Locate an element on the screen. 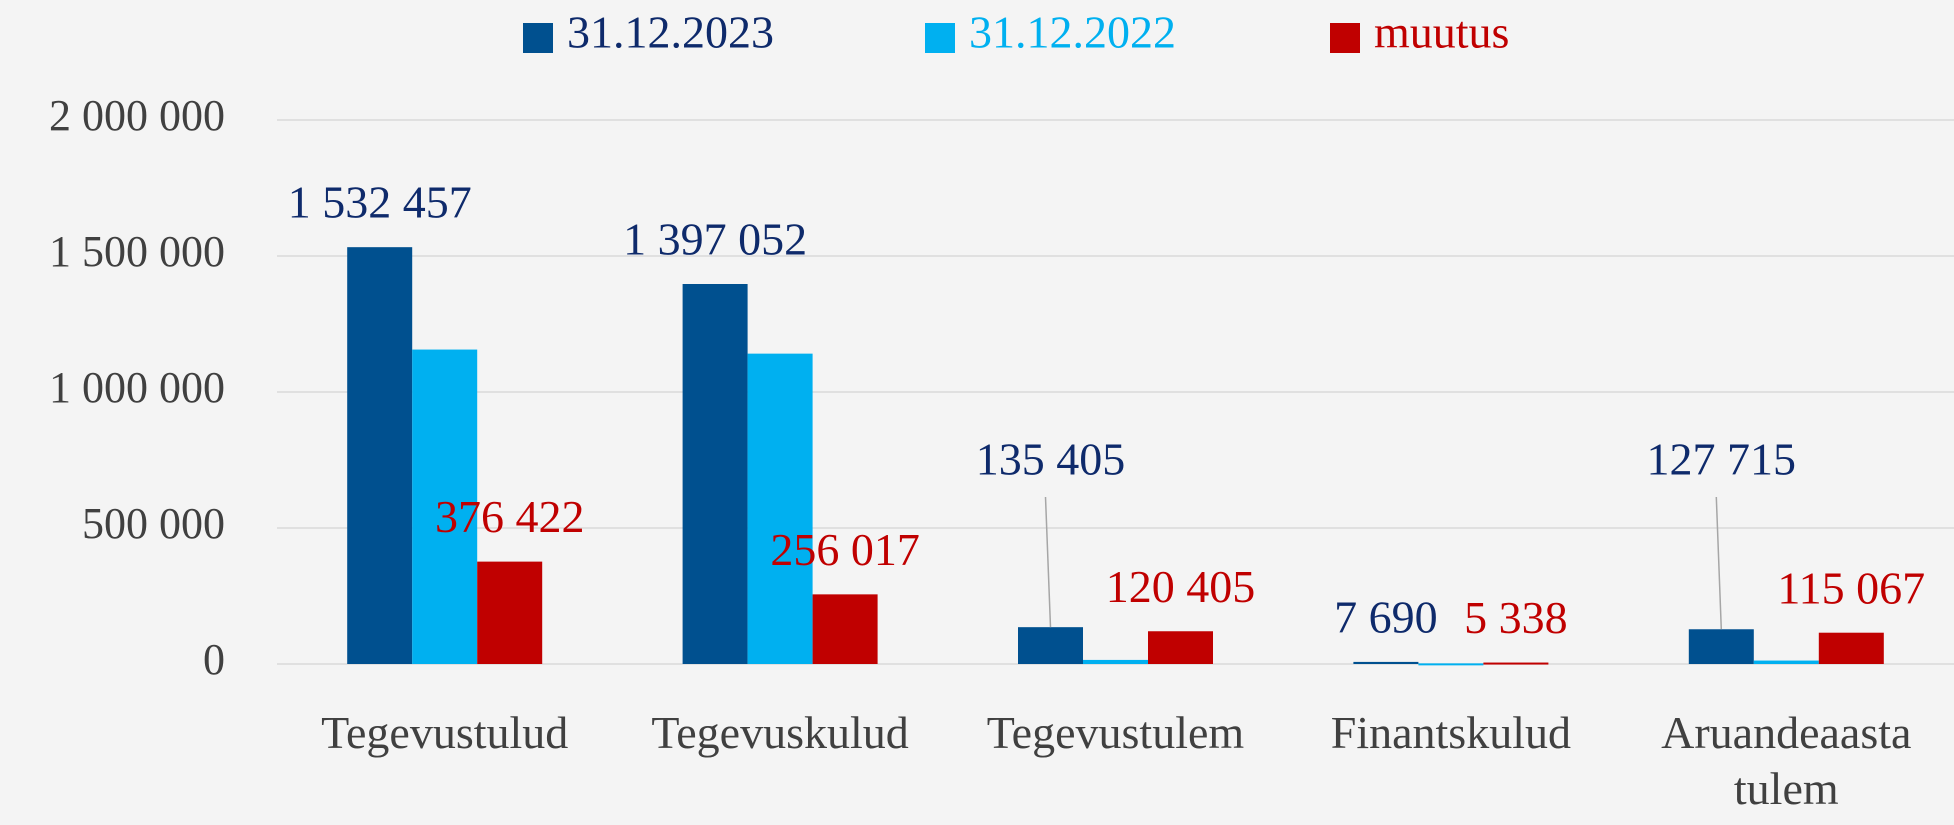 The width and height of the screenshot is (1954, 825). y-tick-label: 2 000 000 is located at coordinates (137, 115).